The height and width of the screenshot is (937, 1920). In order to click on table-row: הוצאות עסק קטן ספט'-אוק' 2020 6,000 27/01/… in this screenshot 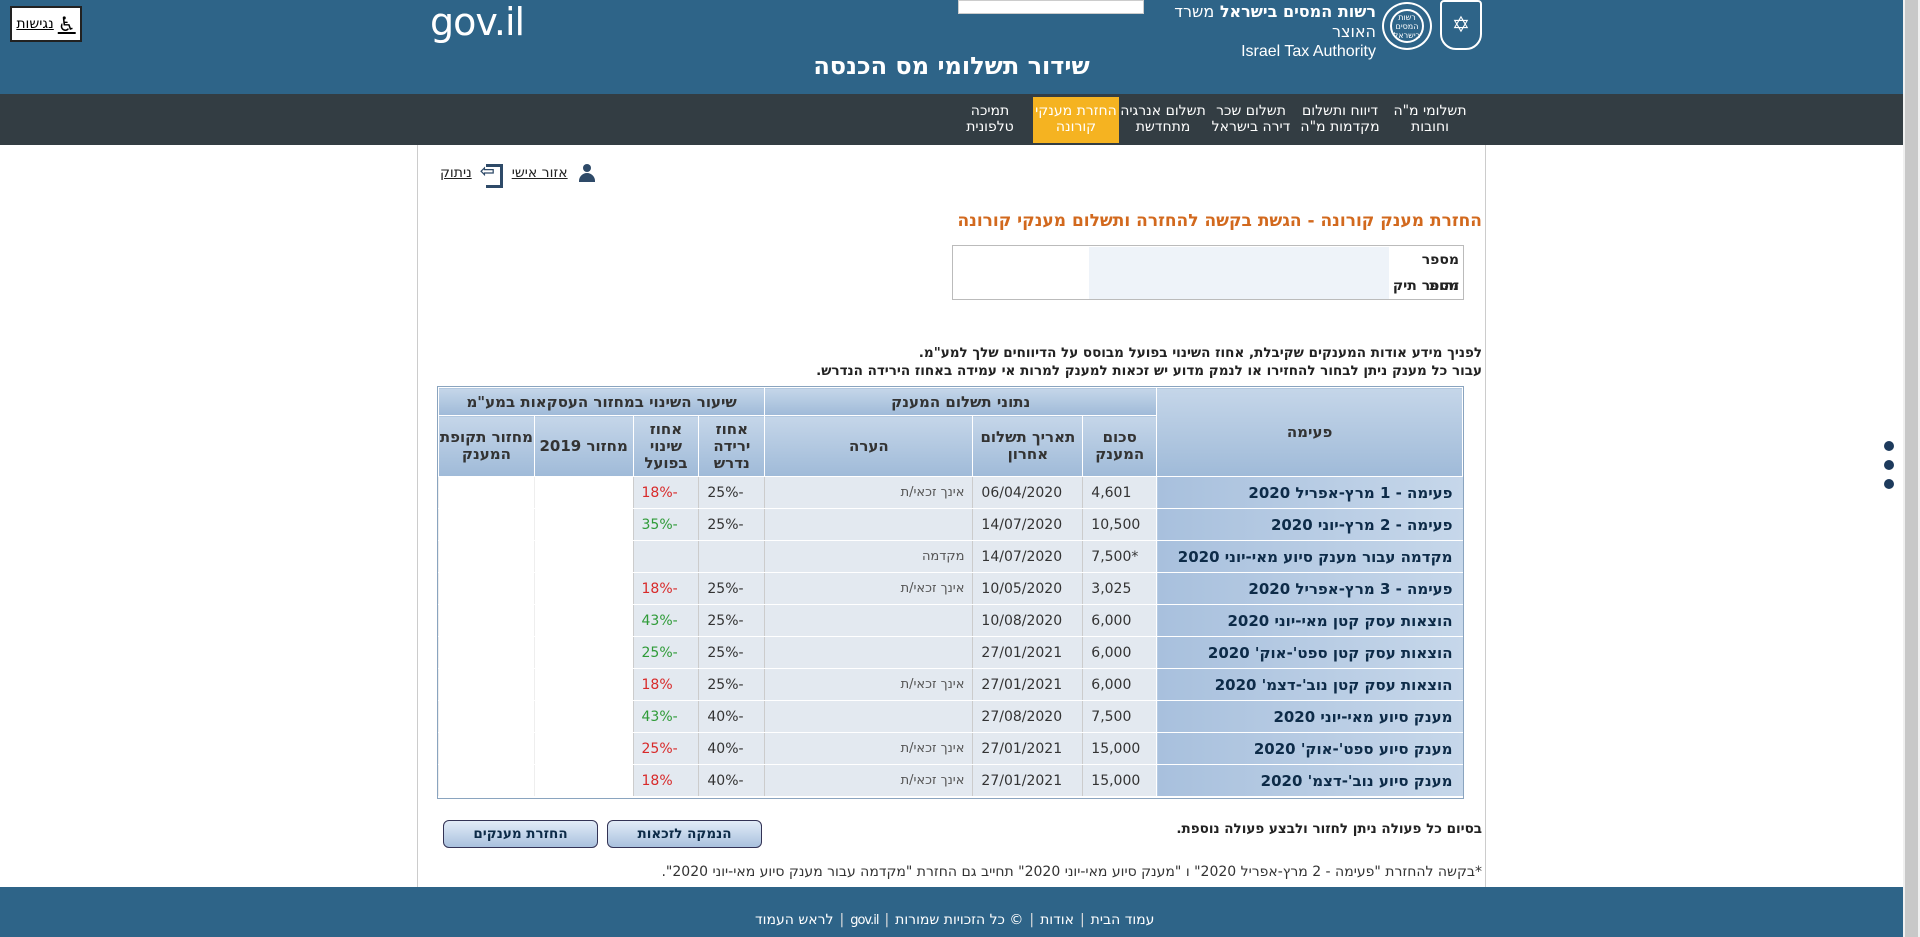, I will do `click(950, 652)`.